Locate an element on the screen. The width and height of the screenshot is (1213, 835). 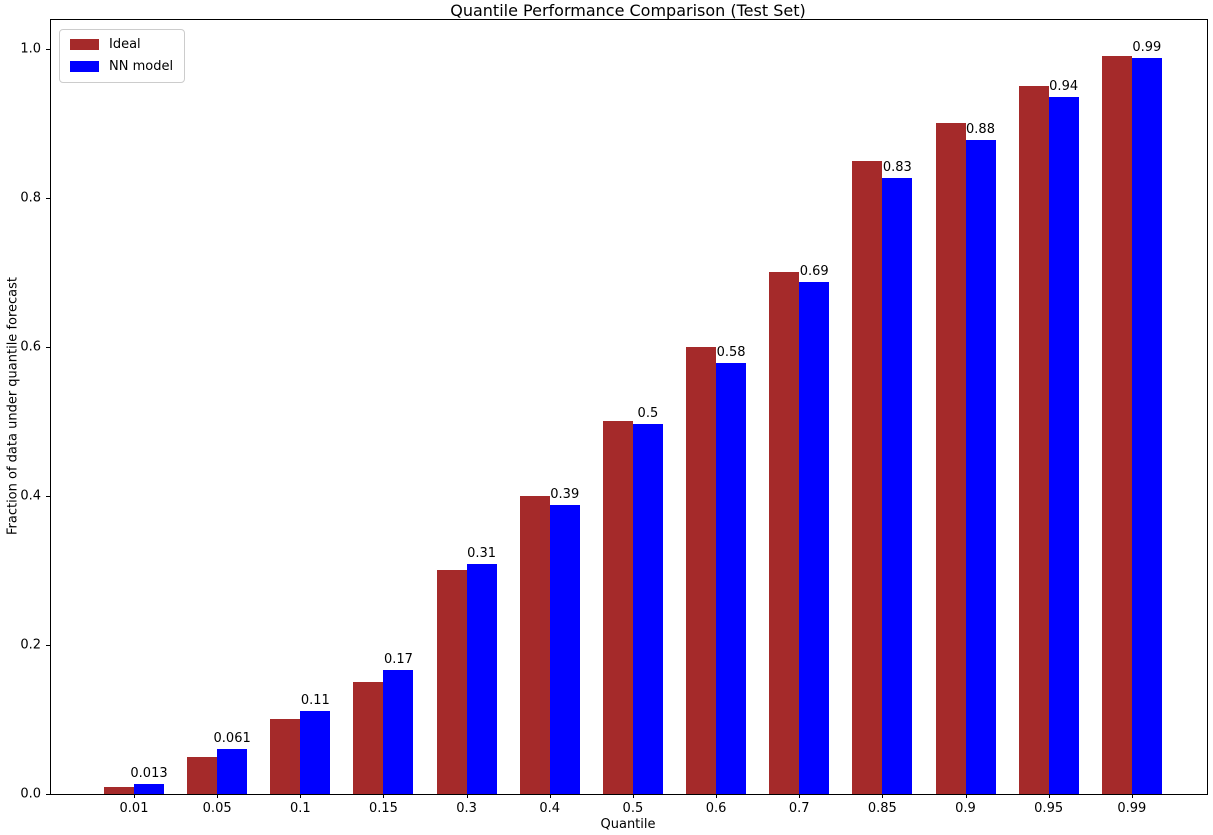
y-tick-label: 0.0 is located at coordinates (30, 794).